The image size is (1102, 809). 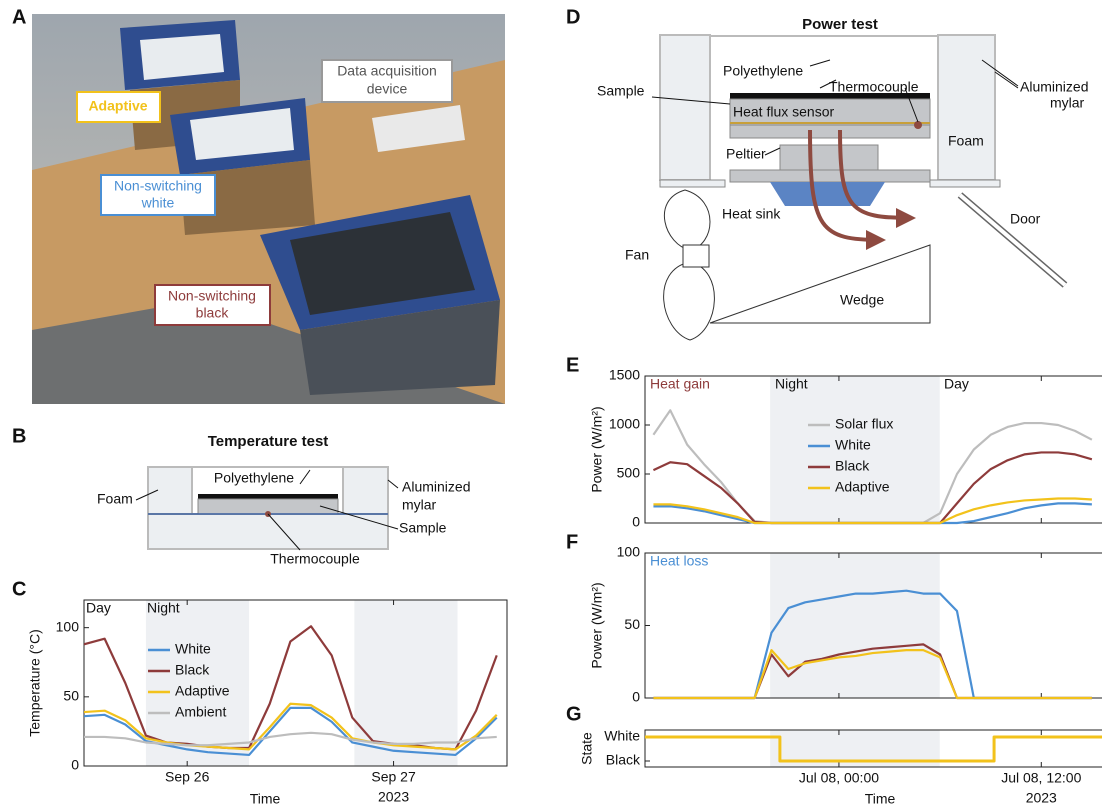 What do you see at coordinates (680, 384) in the screenshot?
I see `annotation: Heat gain` at bounding box center [680, 384].